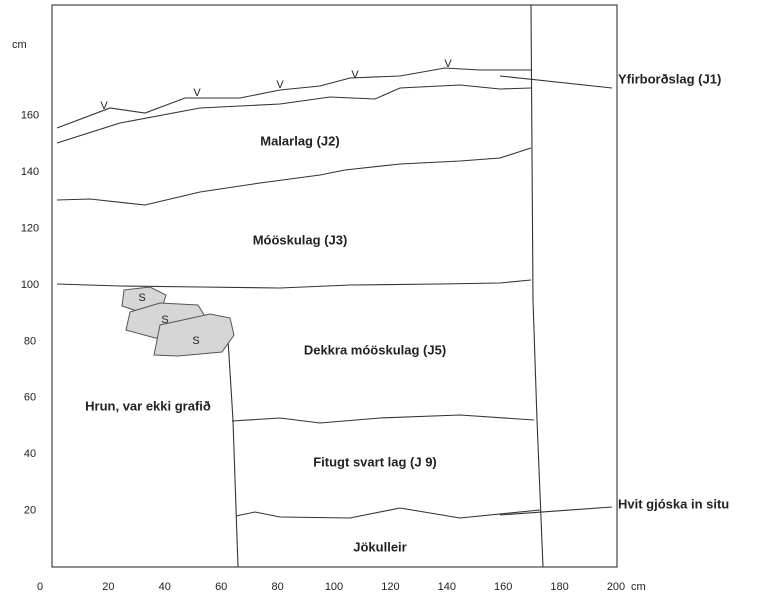 The image size is (763, 603). I want to click on y-tick-label: 20, so click(30, 511).